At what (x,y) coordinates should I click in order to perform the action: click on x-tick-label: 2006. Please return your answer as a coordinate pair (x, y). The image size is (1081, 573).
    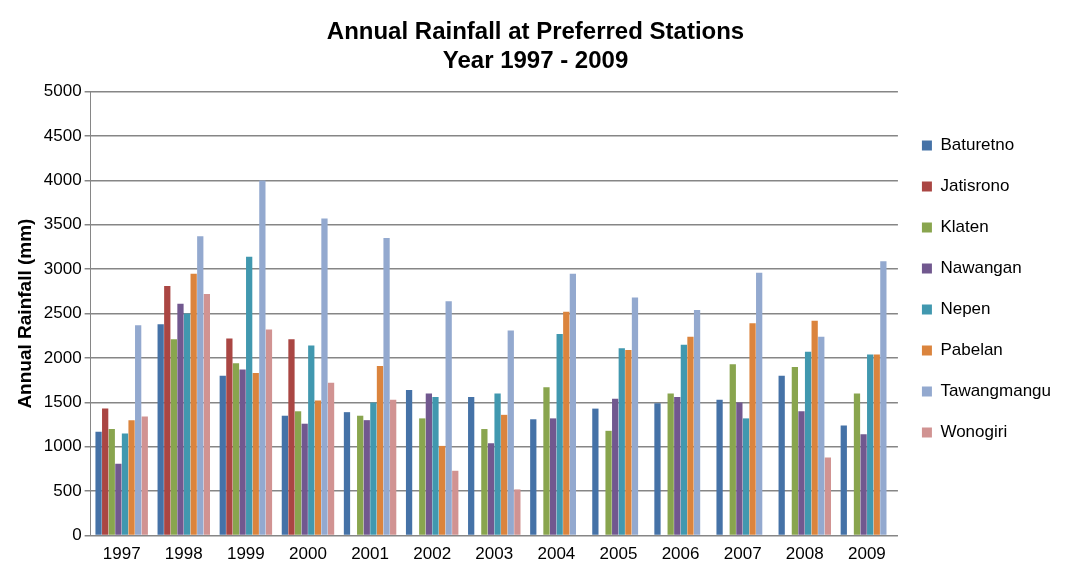
    Looking at the image, I should click on (680, 554).